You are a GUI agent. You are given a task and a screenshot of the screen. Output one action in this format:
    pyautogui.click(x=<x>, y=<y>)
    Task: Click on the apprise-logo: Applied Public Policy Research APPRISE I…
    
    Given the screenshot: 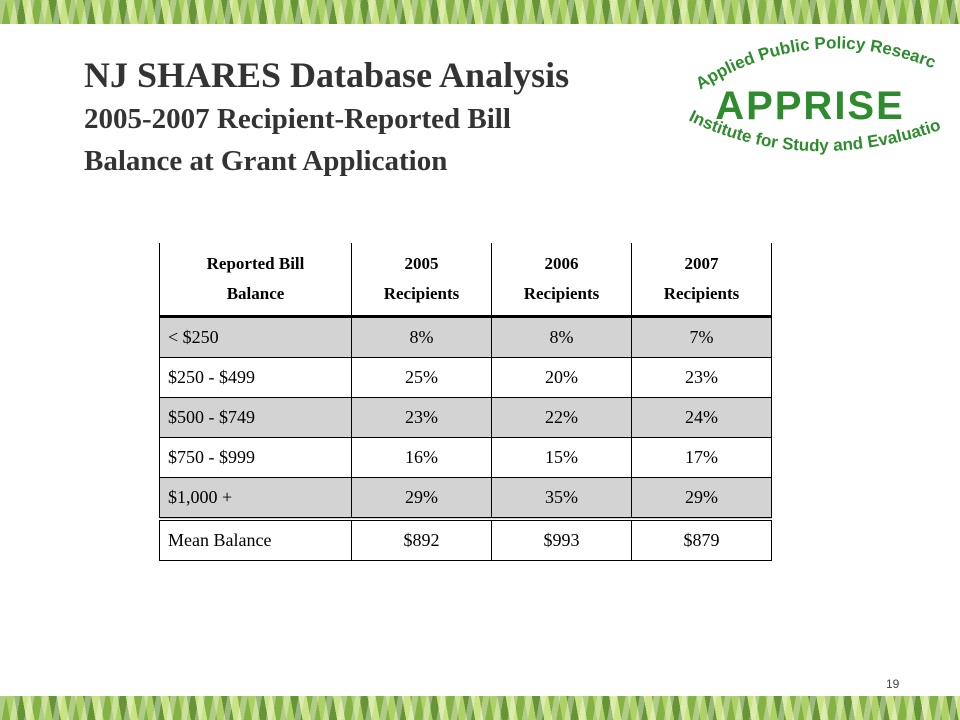 What is the action you would take?
    pyautogui.click(x=806, y=91)
    